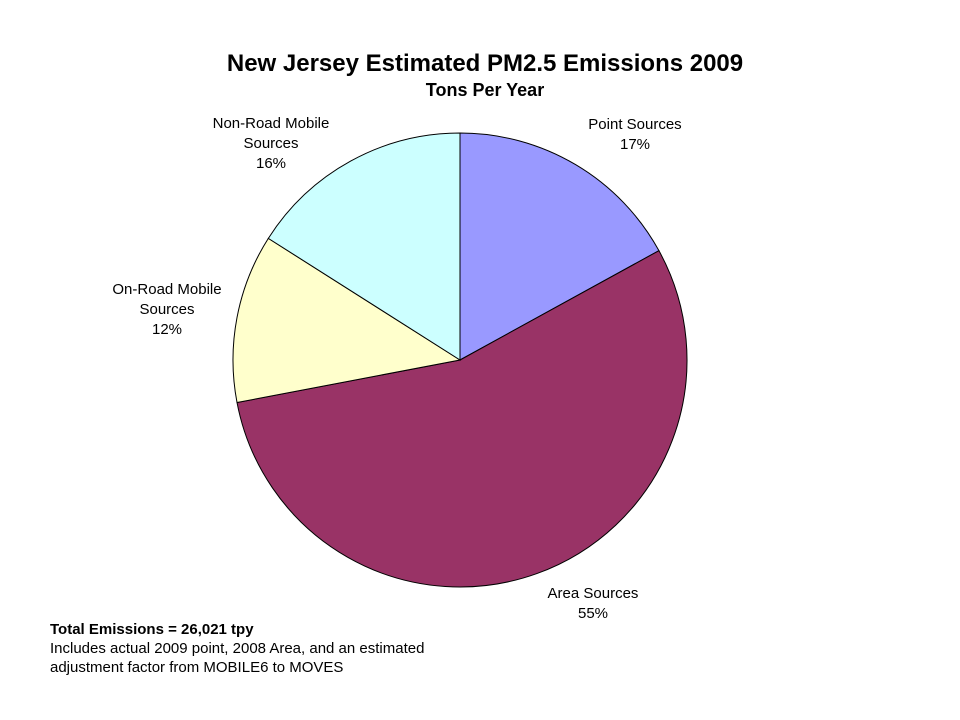 The image size is (960, 720). I want to click on slice-name-line-1: On-Road Mobile, so click(167, 289).